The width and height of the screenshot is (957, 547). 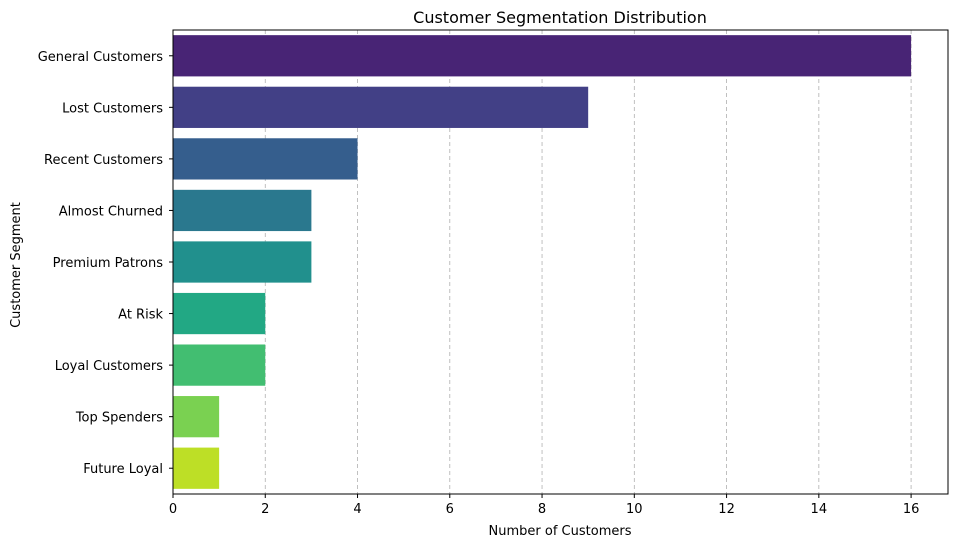 What do you see at coordinates (103, 160) in the screenshot?
I see `y-tick-label: Recent Customers` at bounding box center [103, 160].